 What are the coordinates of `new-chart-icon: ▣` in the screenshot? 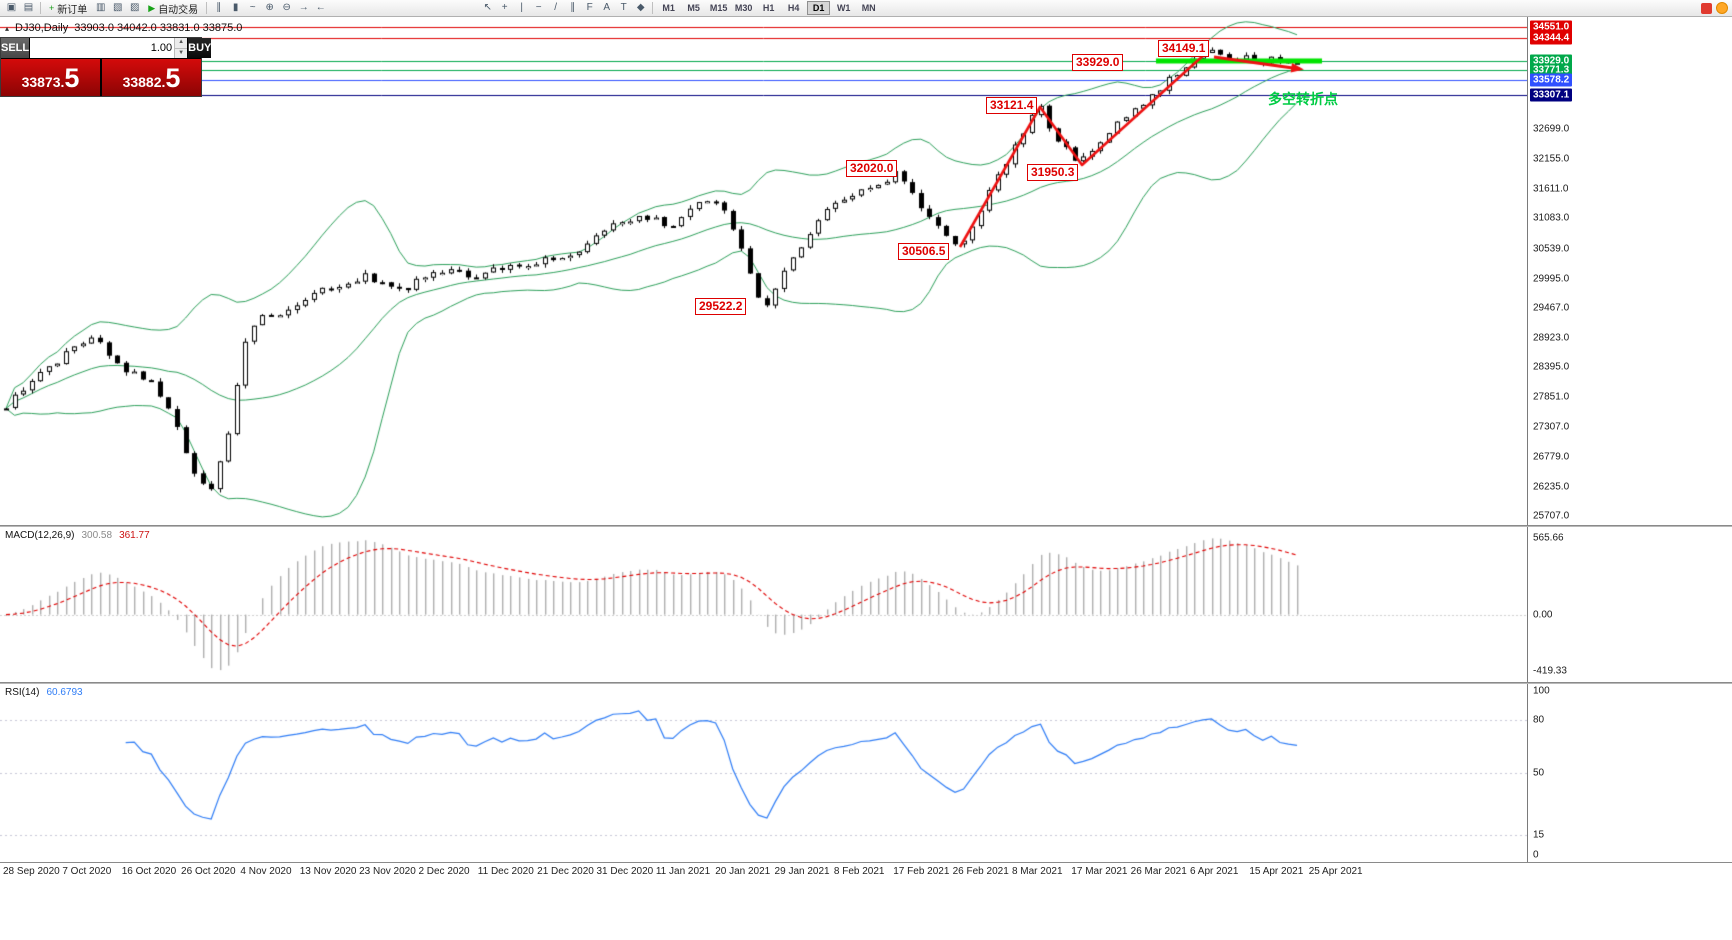 It's located at (11, 7).